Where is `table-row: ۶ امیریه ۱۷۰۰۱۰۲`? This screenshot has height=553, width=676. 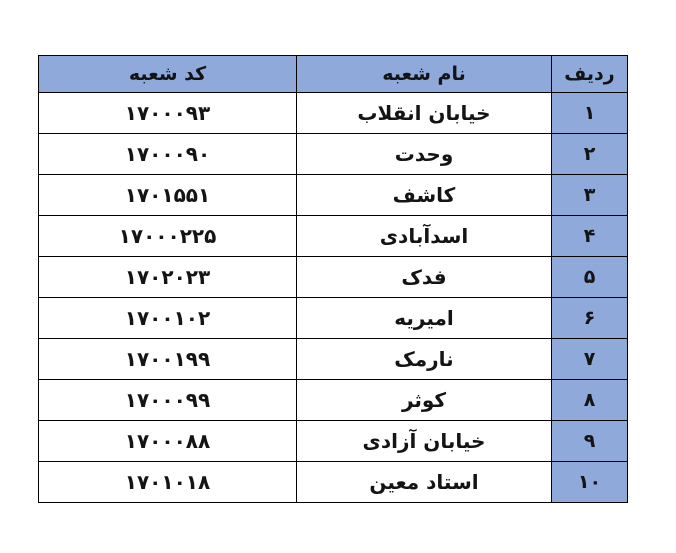
table-row: ۶ امیریه ۱۷۰۰۱۰۲ is located at coordinates (333, 318).